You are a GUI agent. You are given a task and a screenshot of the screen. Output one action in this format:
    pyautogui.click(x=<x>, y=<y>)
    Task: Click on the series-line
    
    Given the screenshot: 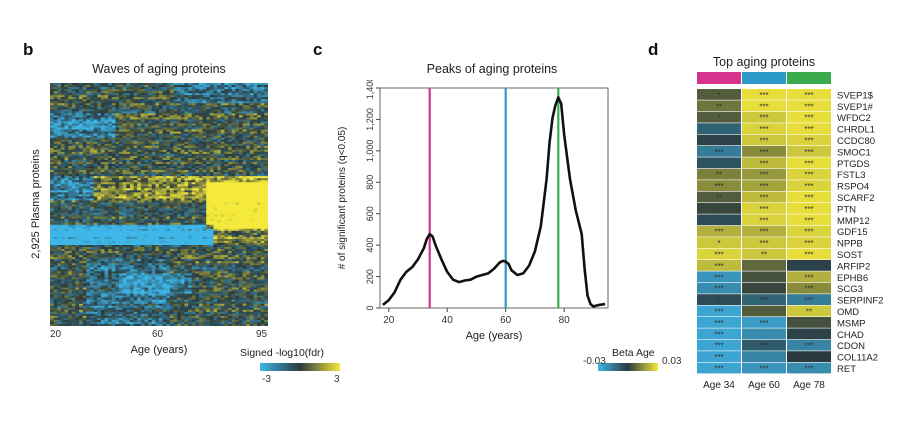 What is the action you would take?
    pyautogui.click(x=494, y=202)
    